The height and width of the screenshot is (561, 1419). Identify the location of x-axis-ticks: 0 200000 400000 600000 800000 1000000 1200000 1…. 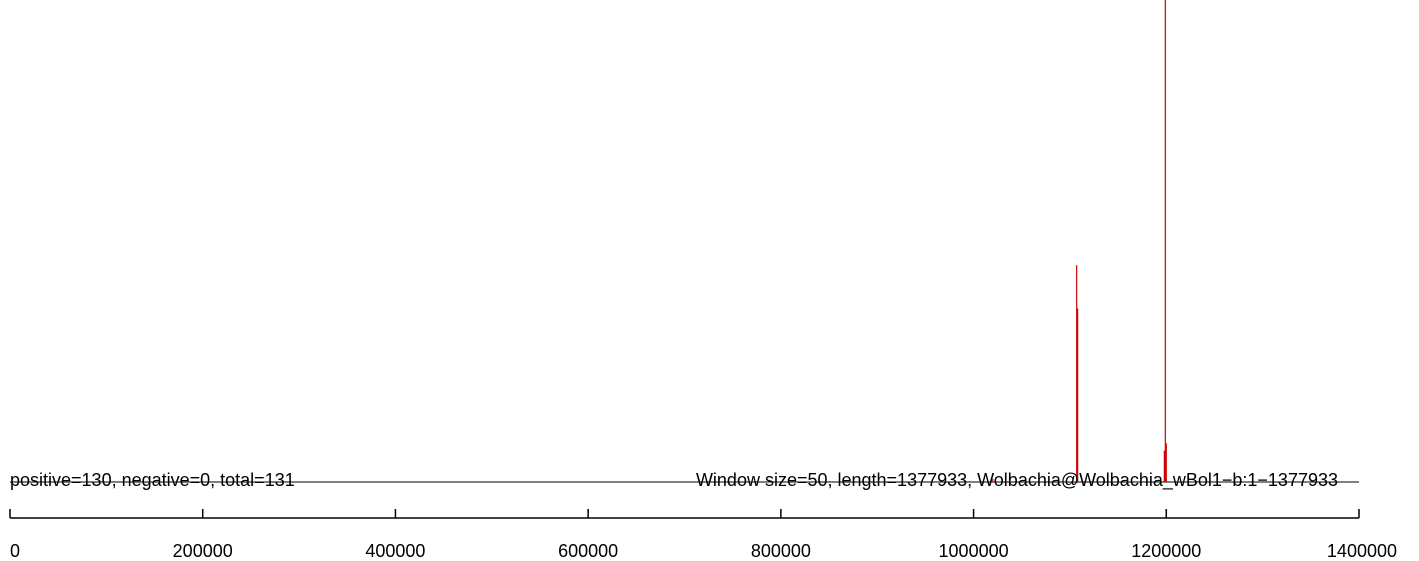
(703, 535).